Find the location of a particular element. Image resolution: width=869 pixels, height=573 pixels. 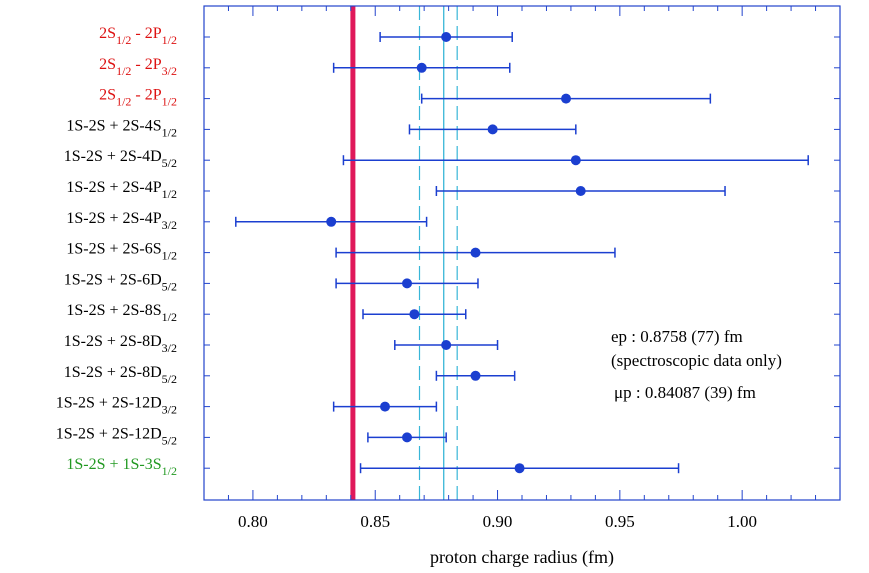

mup-value-annotation: μp : 0.84087 (39) fm is located at coordinates (685, 392).